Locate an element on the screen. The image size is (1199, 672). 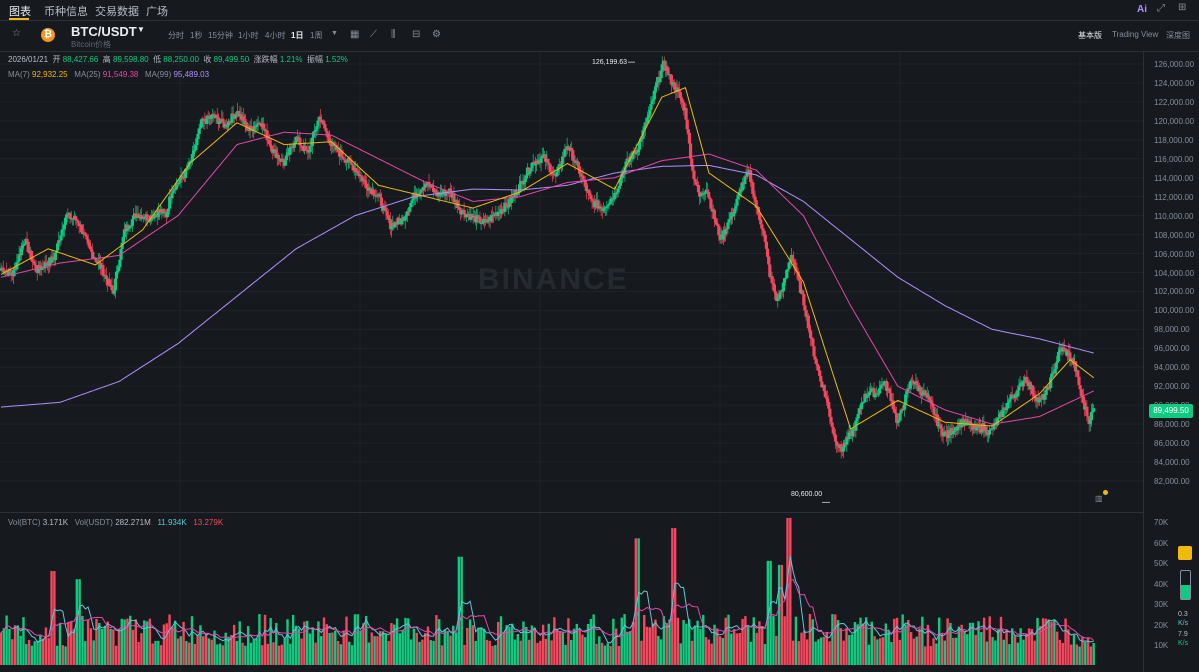
tab-chart: 图表 is located at coordinates (20, 12).